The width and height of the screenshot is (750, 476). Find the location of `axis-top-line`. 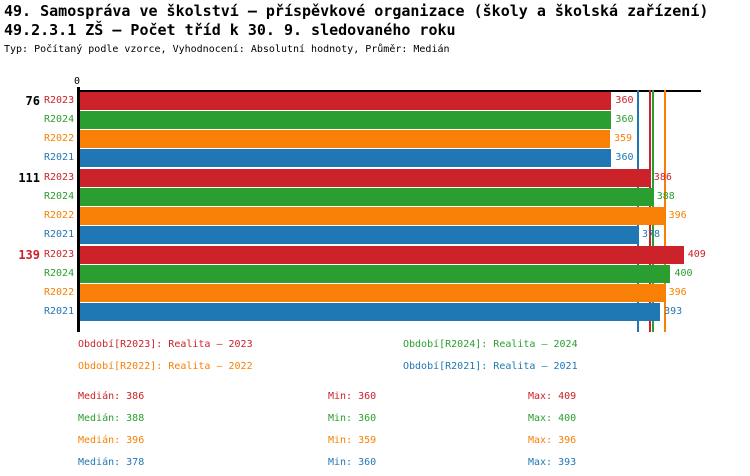

axis-top-line is located at coordinates (390, 91).